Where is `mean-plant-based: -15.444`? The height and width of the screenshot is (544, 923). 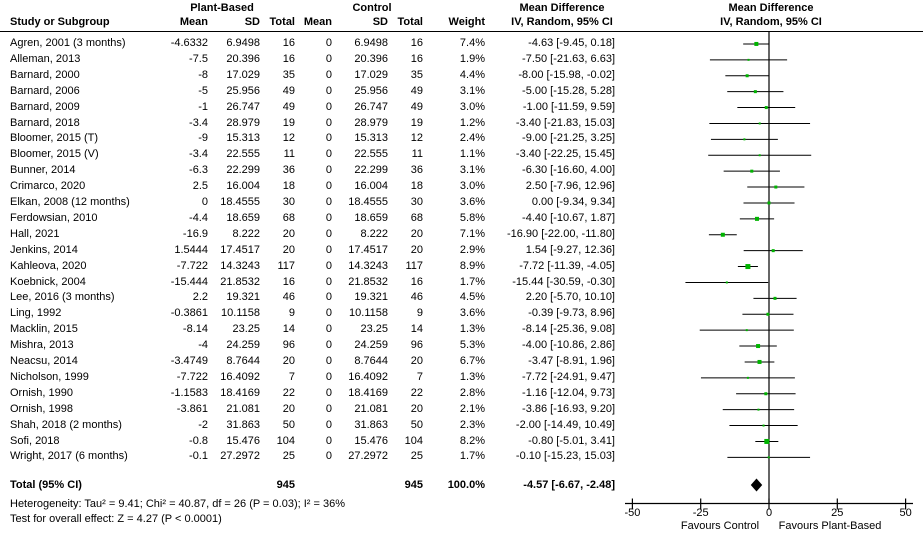 mean-plant-based: -15.444 is located at coordinates (189, 281).